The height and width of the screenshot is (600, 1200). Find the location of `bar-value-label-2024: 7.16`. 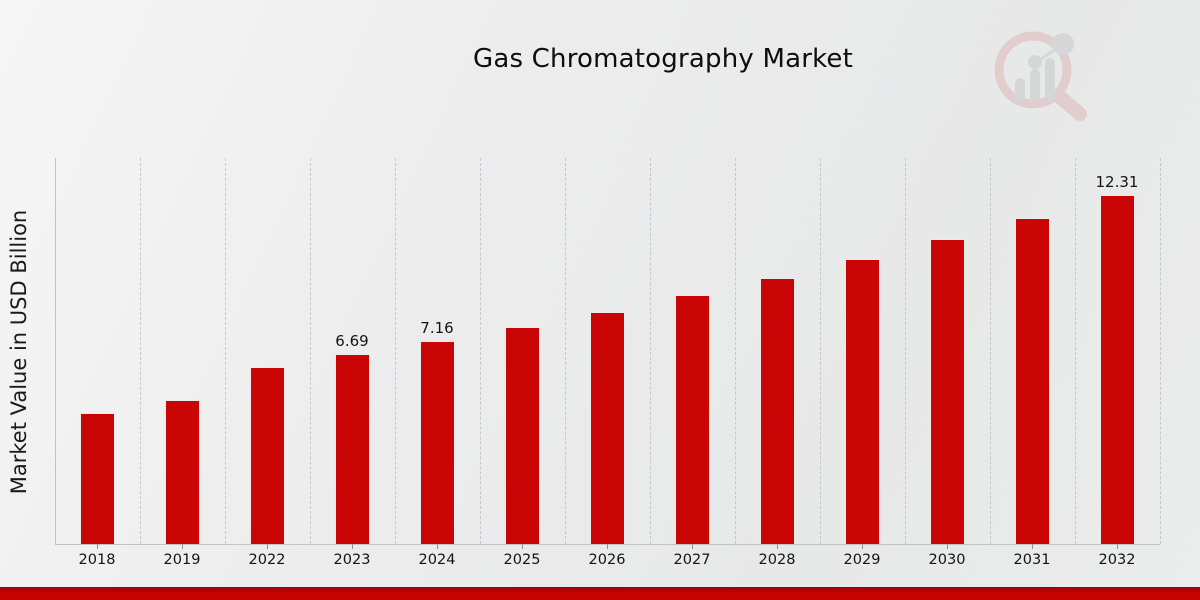

bar-value-label-2024: 7.16 is located at coordinates (437, 328).